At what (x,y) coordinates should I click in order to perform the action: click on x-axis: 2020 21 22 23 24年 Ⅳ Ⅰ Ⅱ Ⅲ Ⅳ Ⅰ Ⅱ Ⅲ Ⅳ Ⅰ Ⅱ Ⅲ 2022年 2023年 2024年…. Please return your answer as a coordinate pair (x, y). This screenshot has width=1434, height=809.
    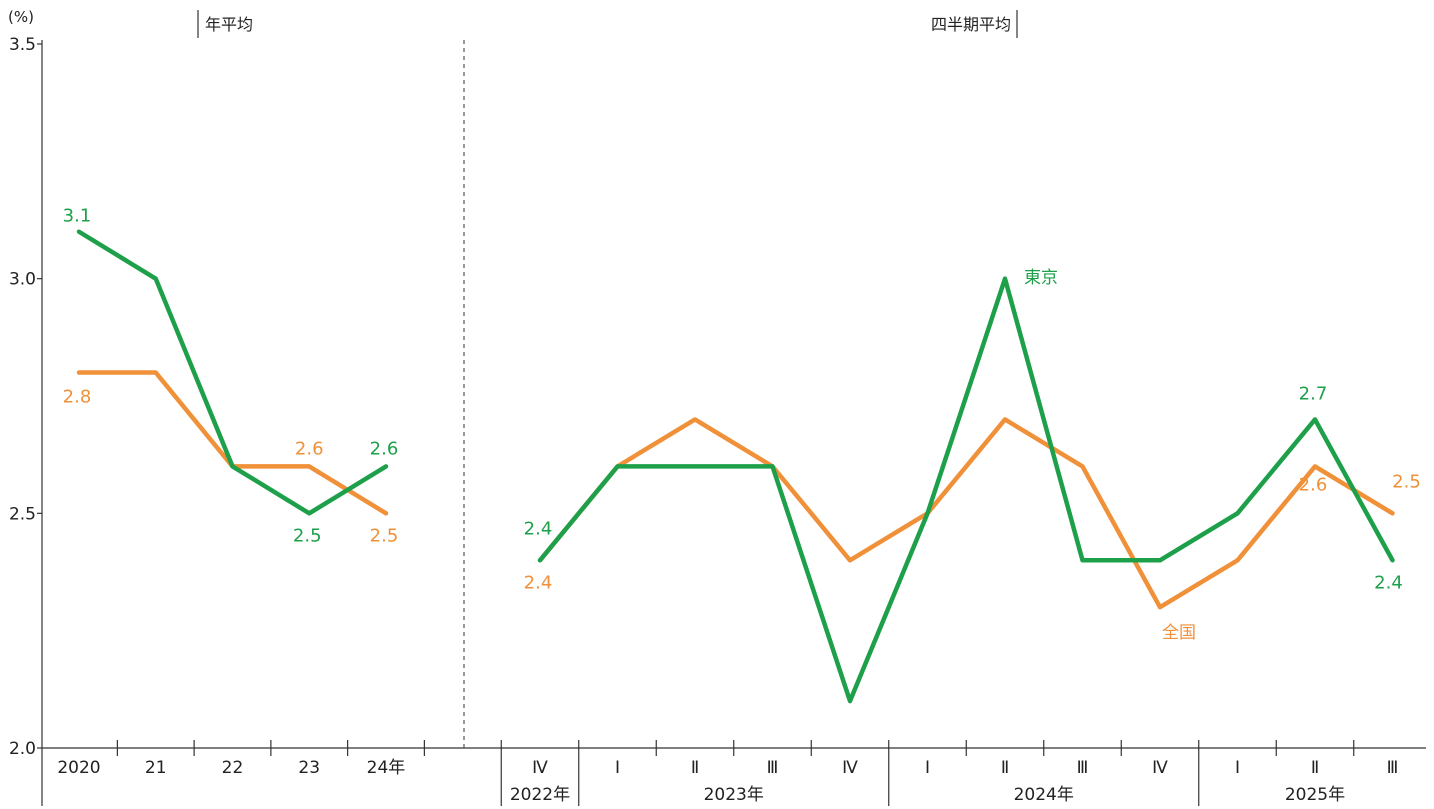
    Looking at the image, I should click on (727, 773).